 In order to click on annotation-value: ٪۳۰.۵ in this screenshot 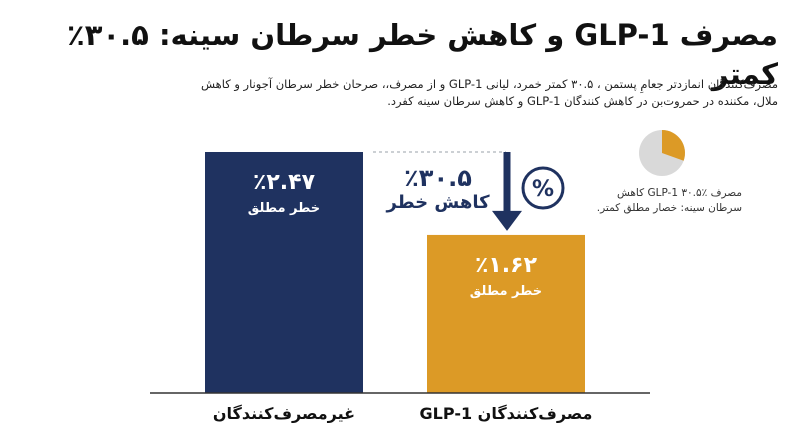, I will do `click(438, 178)`.